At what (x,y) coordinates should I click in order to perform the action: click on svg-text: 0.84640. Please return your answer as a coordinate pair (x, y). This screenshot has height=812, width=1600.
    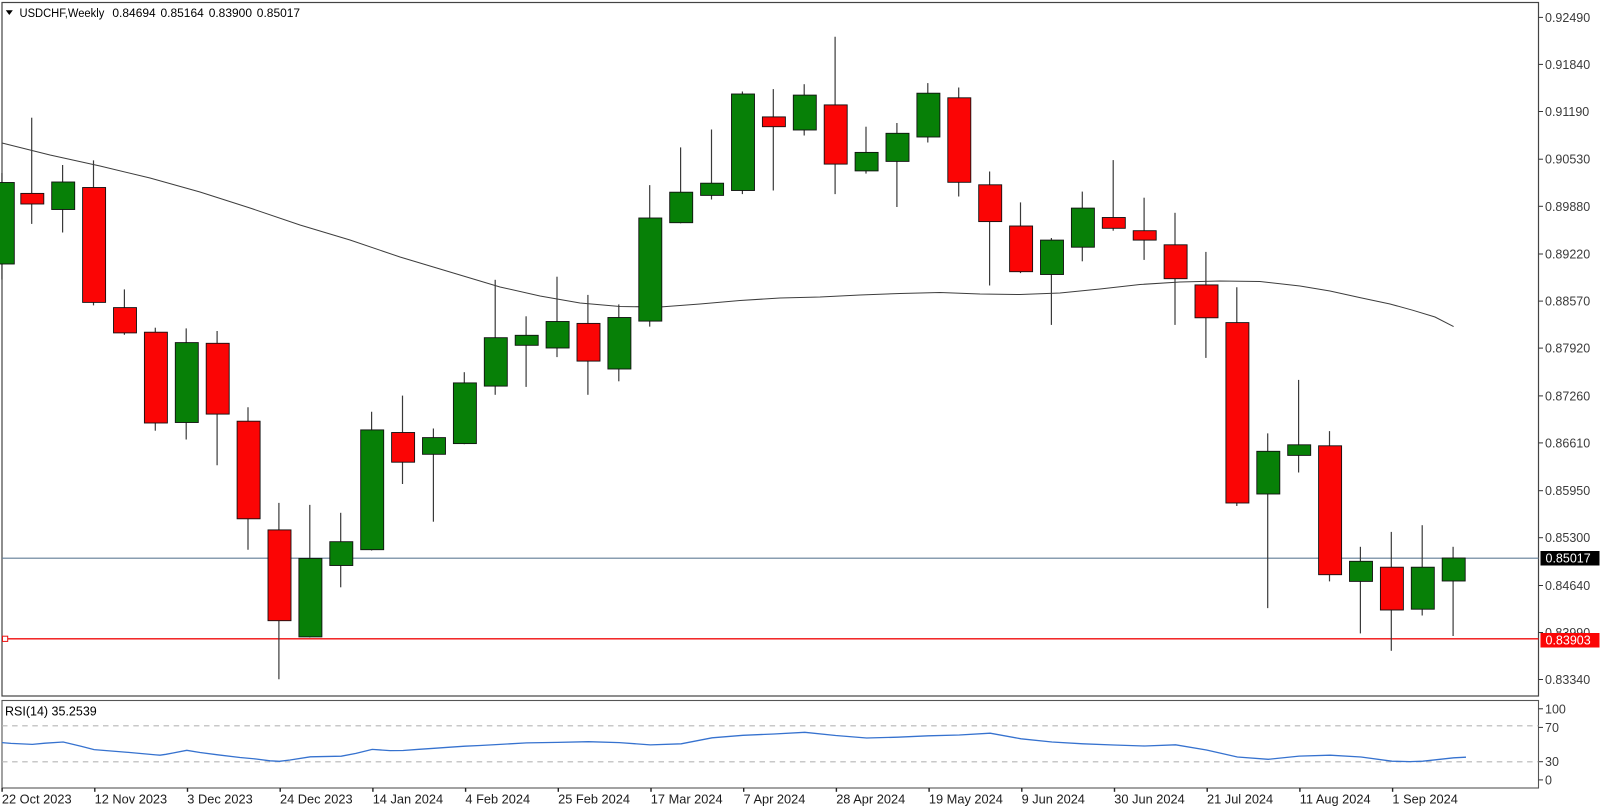
    Looking at the image, I should click on (1567, 586).